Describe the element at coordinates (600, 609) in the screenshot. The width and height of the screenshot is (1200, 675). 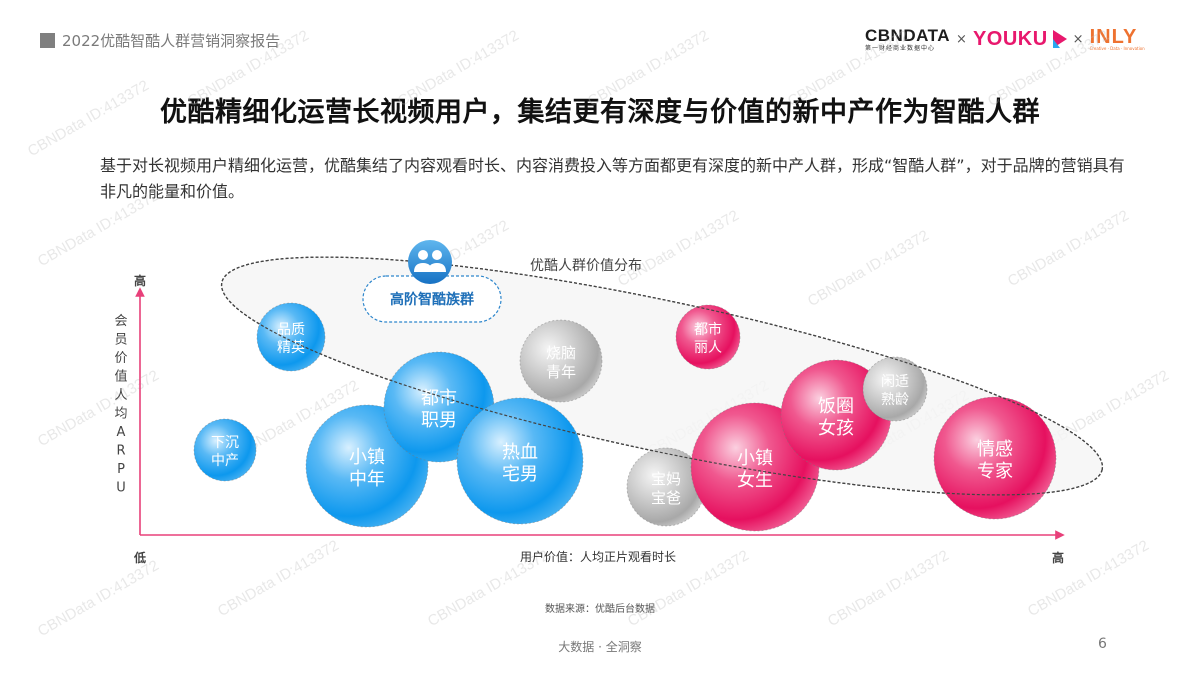
I see `data-source-note: 数据来源：优酷后台数据` at that location.